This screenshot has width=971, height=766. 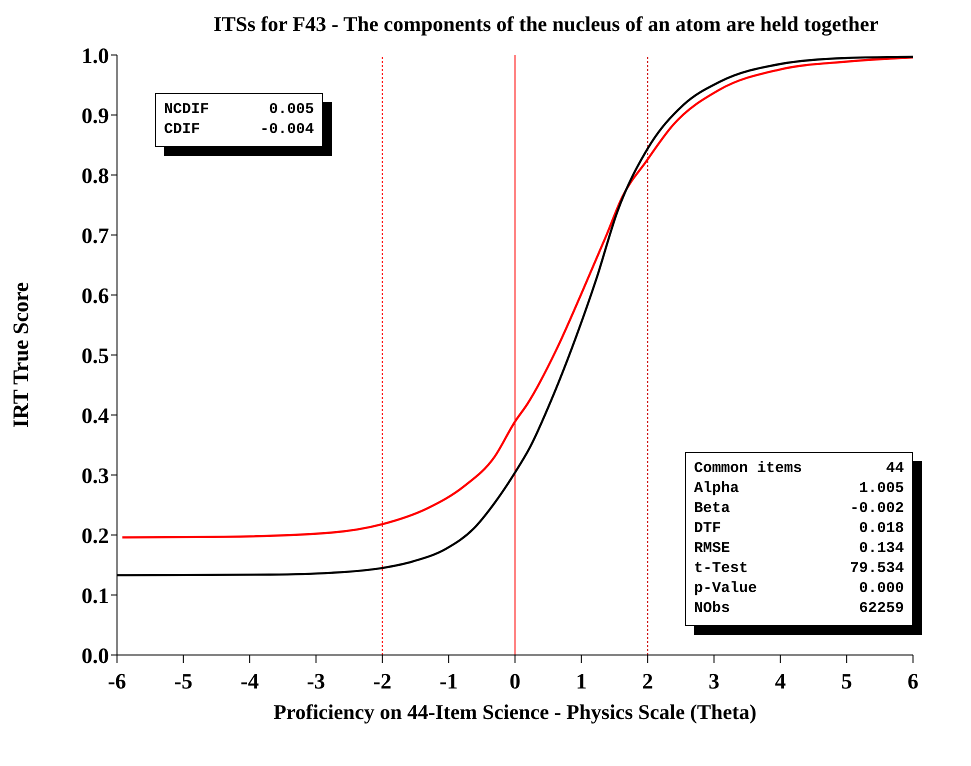 What do you see at coordinates (714, 681) in the screenshot?
I see `x-tick-label: 3` at bounding box center [714, 681].